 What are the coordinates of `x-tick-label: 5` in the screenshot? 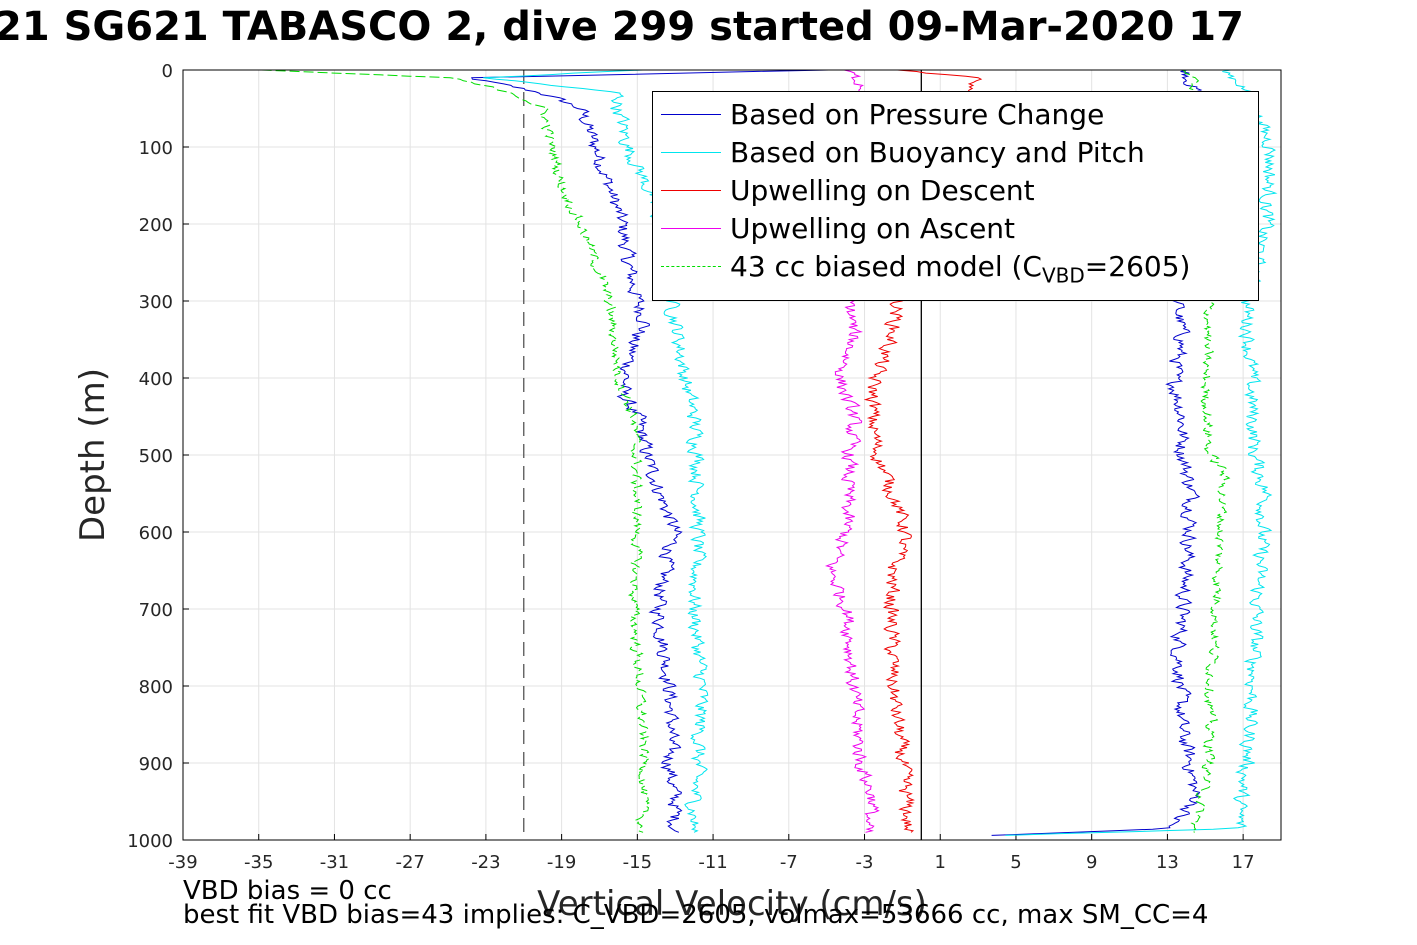 It's located at (1015, 862).